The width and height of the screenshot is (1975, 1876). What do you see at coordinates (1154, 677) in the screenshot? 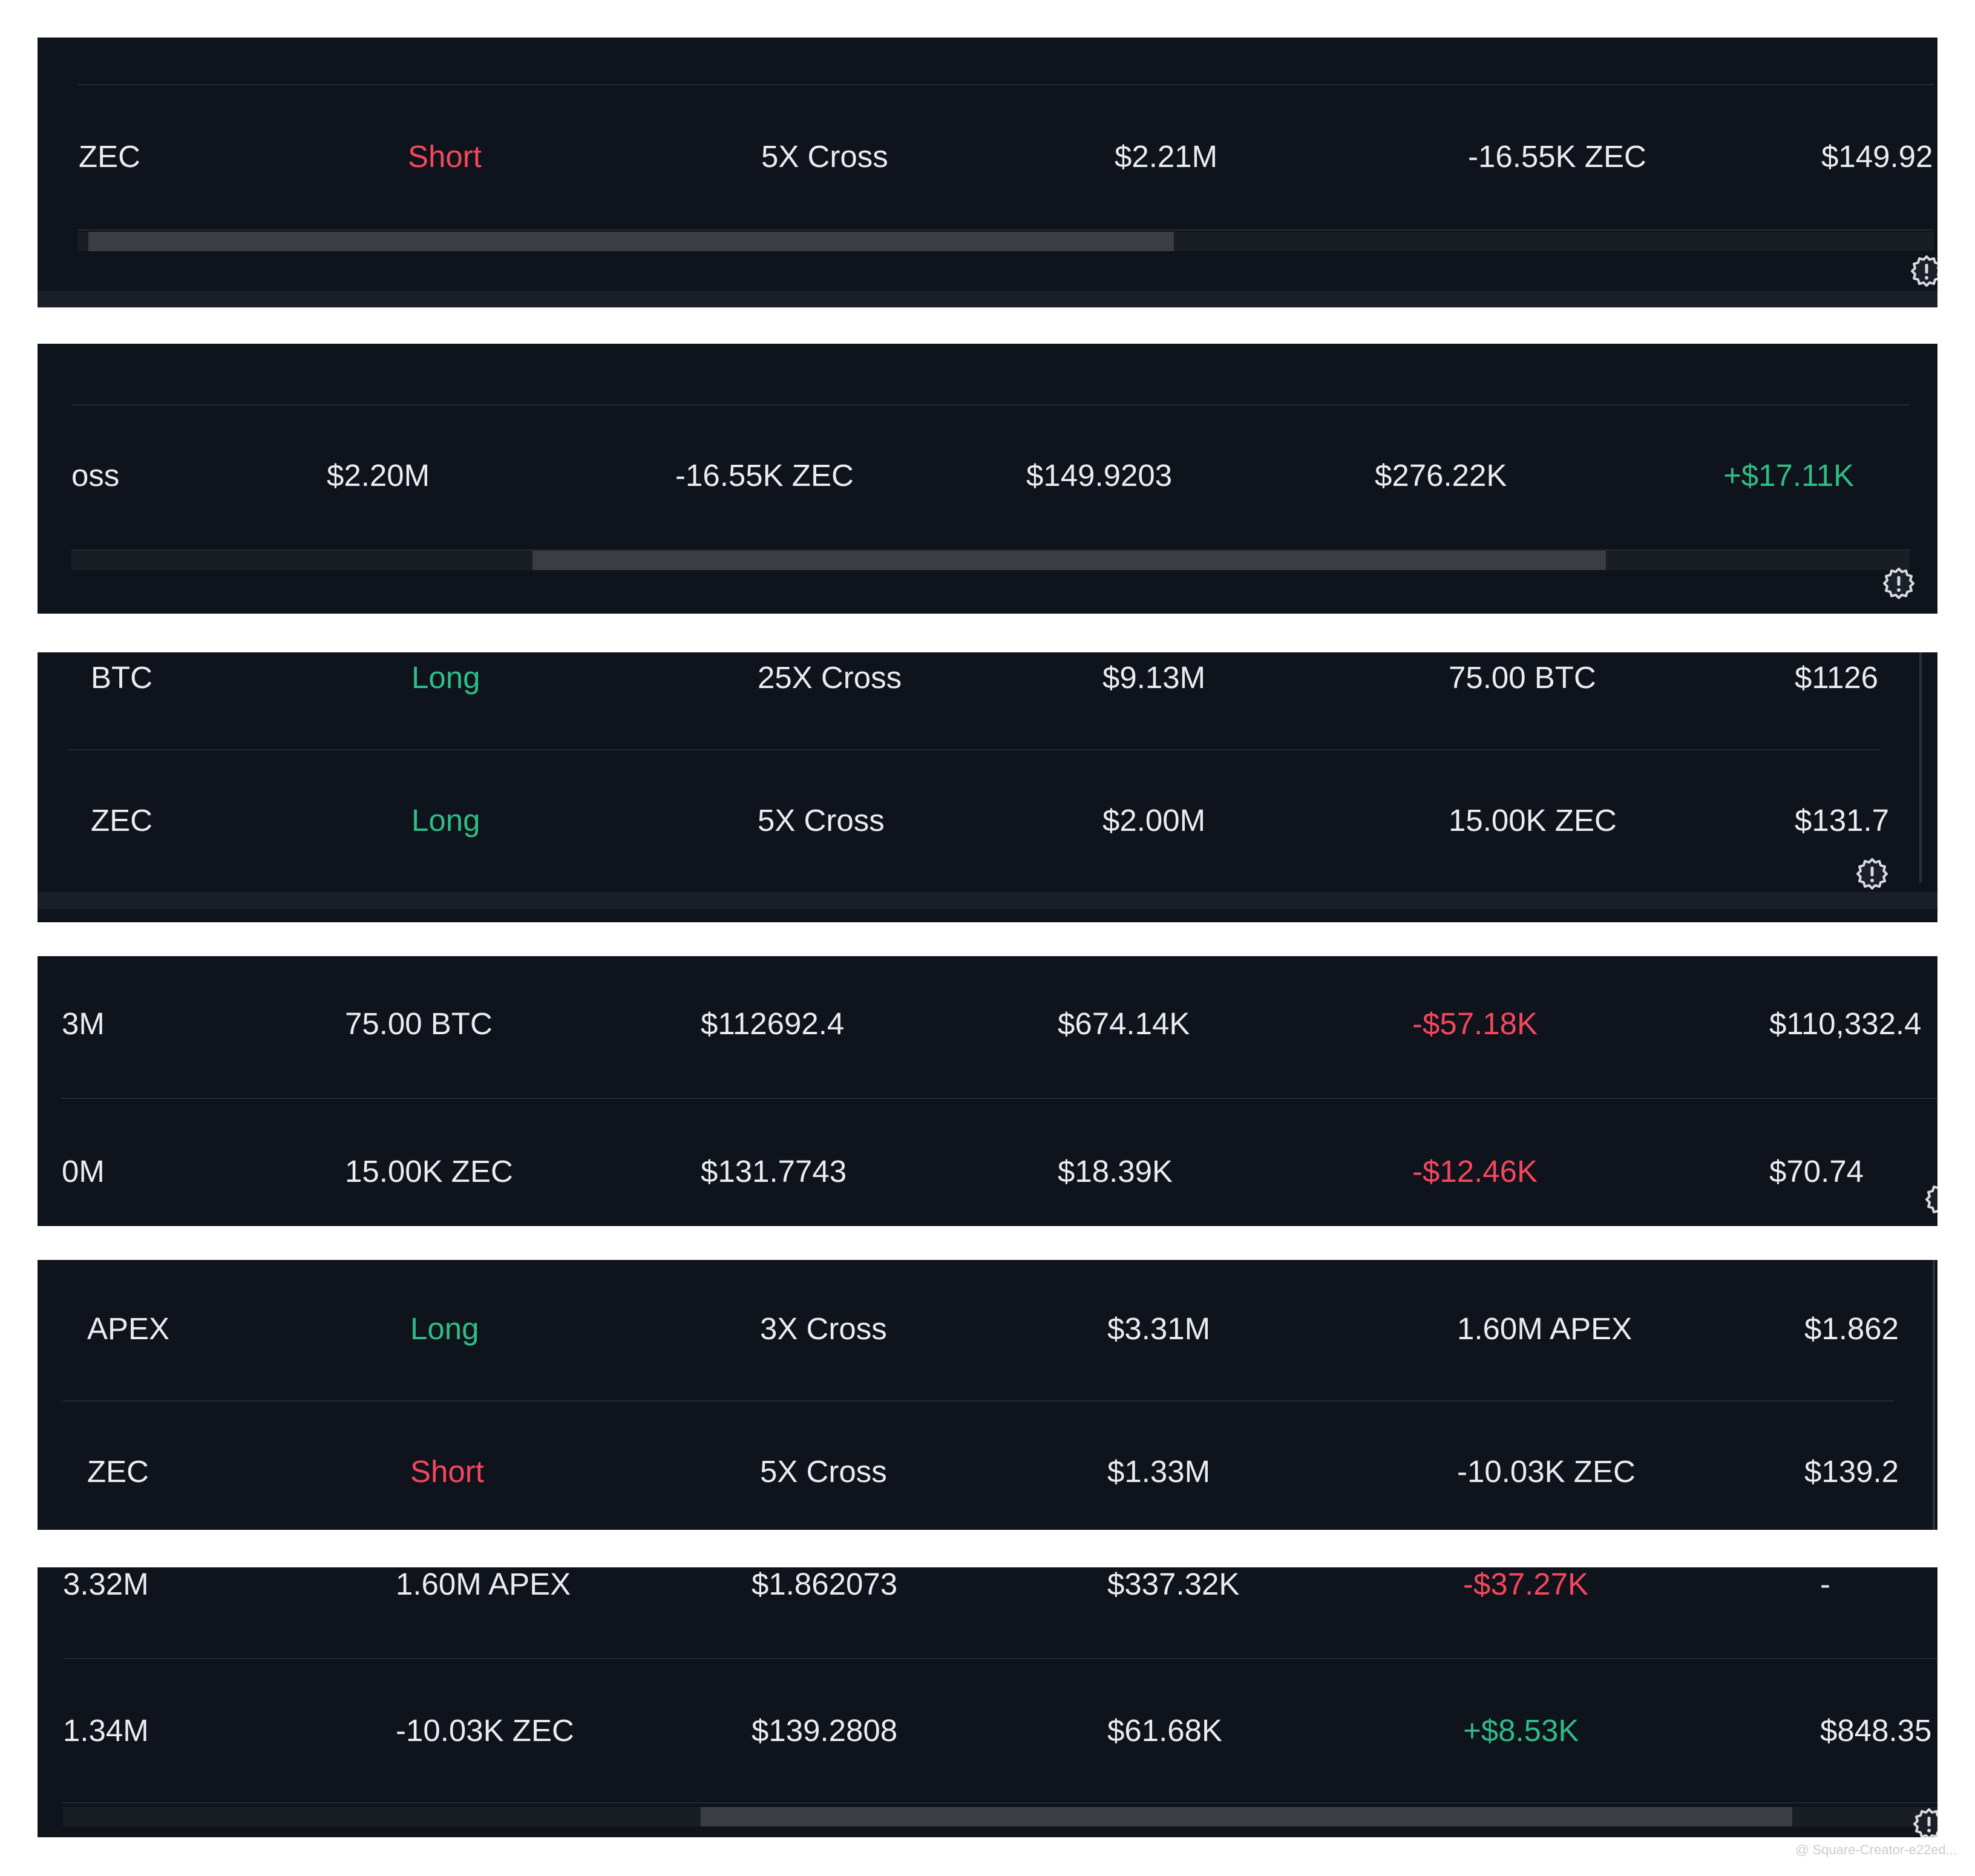
I see `table-cell: $9.13M` at bounding box center [1154, 677].